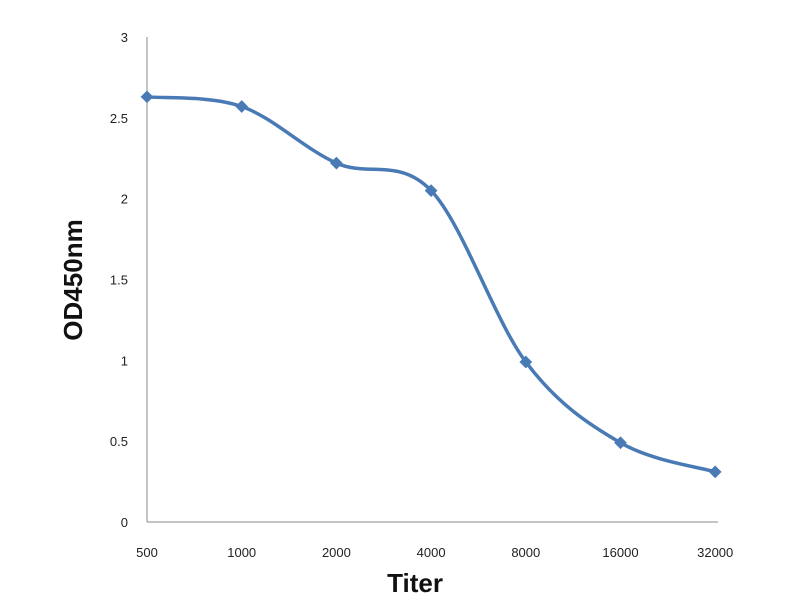 This screenshot has width=800, height=600. I want to click on y-tick-label: 0.5, so click(119, 441).